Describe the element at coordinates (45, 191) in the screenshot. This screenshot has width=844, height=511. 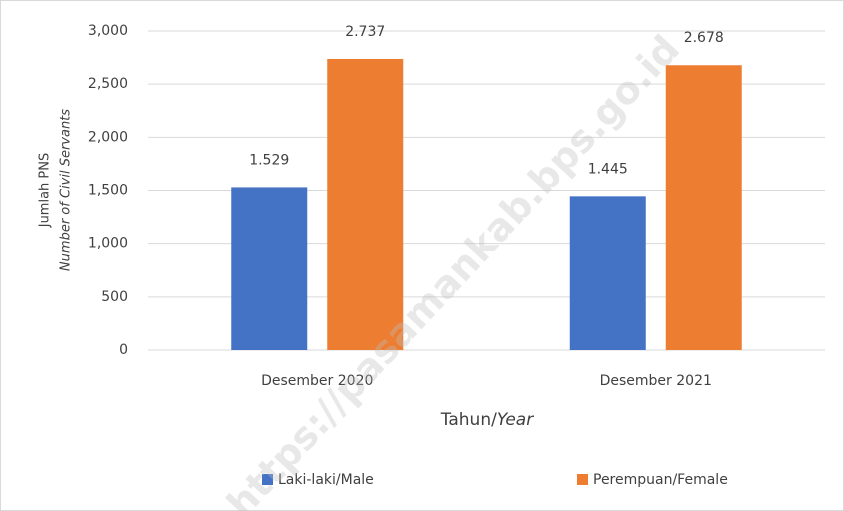
I see `y-axis-label: Jumlah PNS` at that location.